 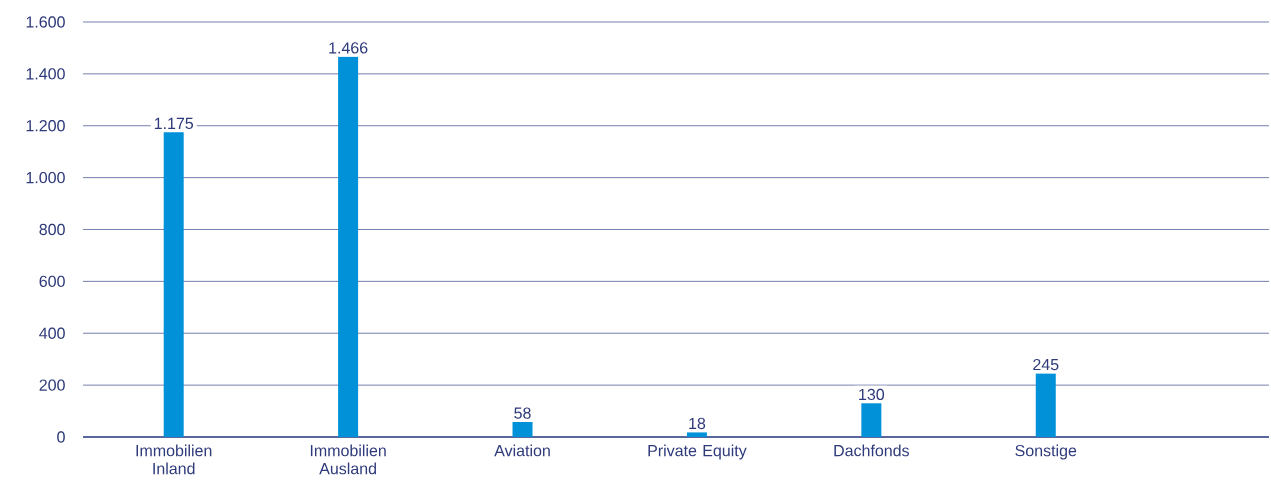 I want to click on data-label: 1.466, so click(x=348, y=48).